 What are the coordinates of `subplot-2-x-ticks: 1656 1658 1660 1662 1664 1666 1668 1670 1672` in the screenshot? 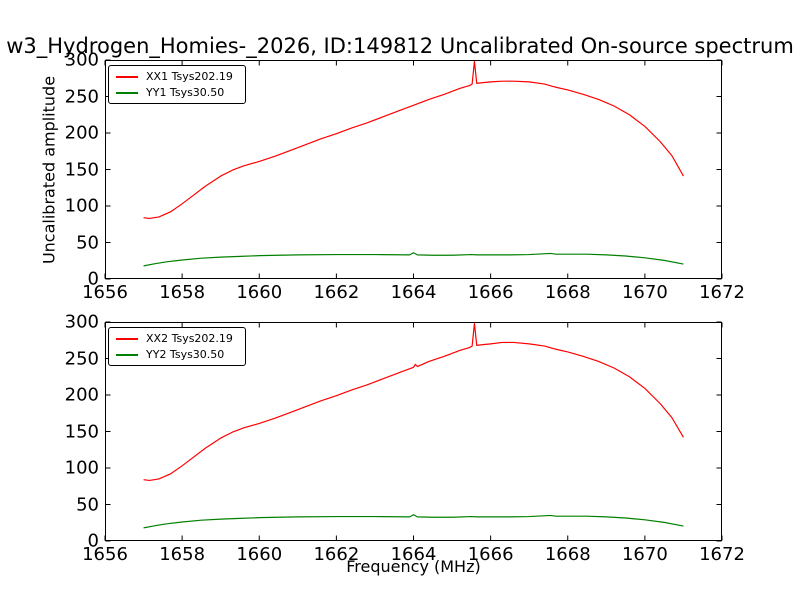 It's located at (413, 555).